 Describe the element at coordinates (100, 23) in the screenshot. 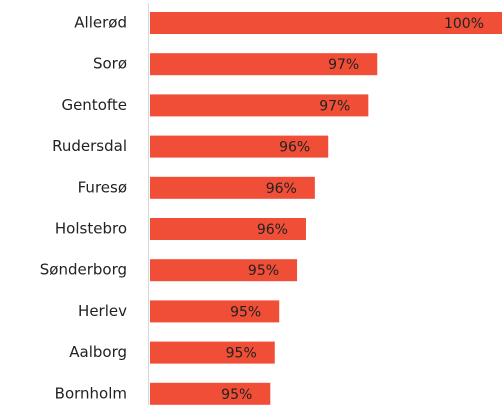

I see `category-label: Allerød` at that location.